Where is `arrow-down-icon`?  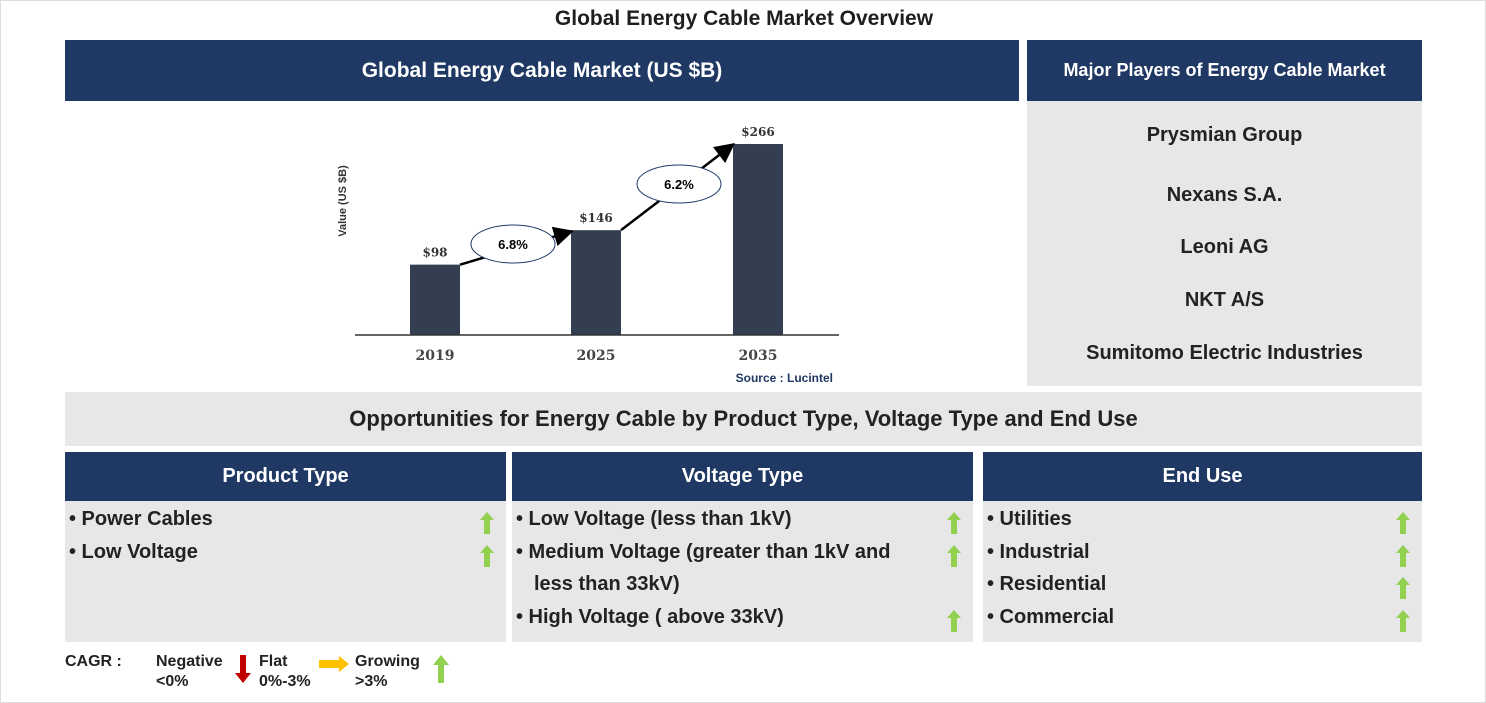
arrow-down-icon is located at coordinates (243, 669).